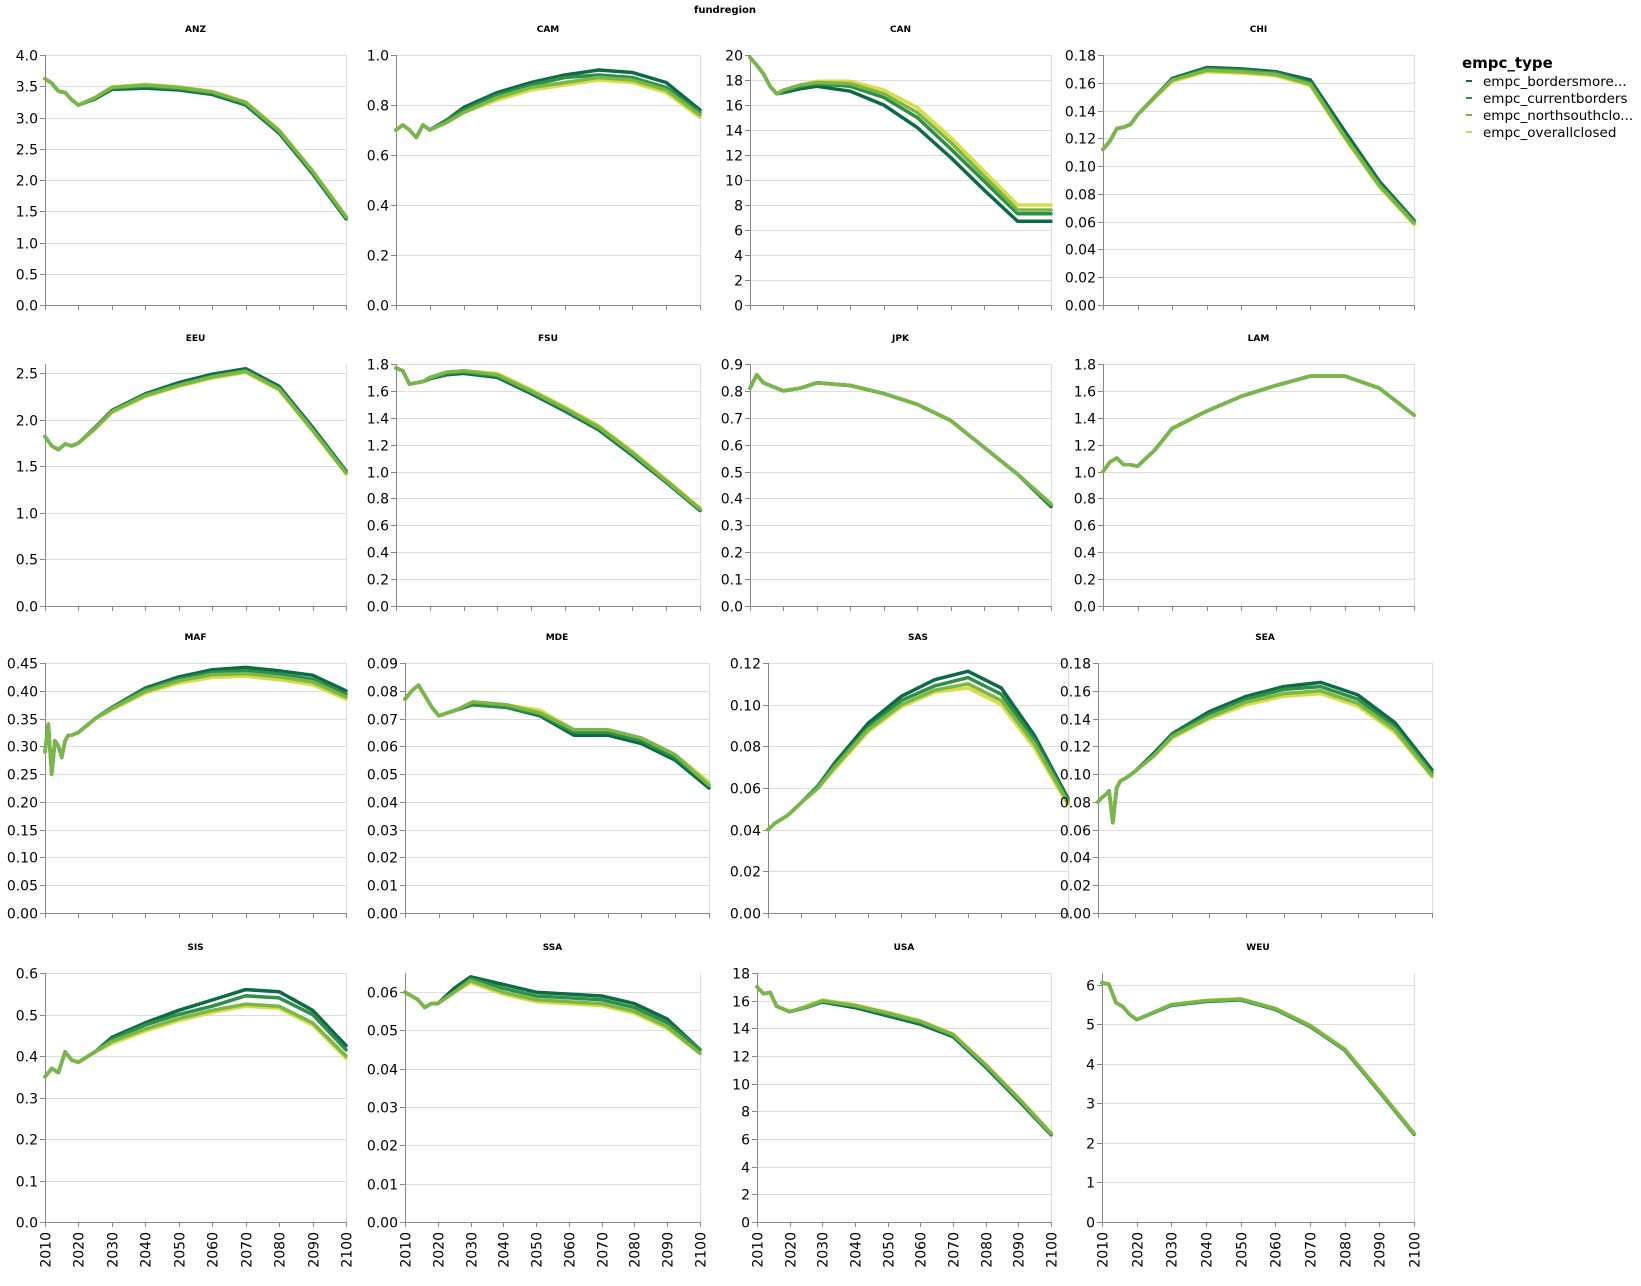  I want to click on panel-eeu: EEU 0.0 0.5 1.0 1.5 2.0 2.5, so click(182, 475).